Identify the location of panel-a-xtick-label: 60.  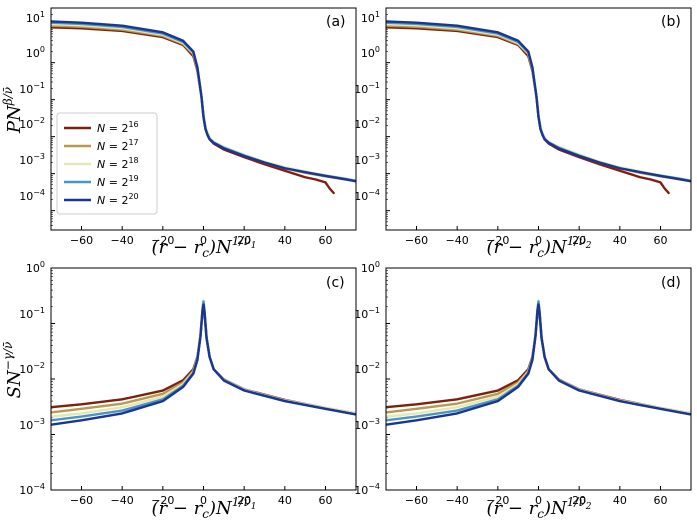
(326, 240).